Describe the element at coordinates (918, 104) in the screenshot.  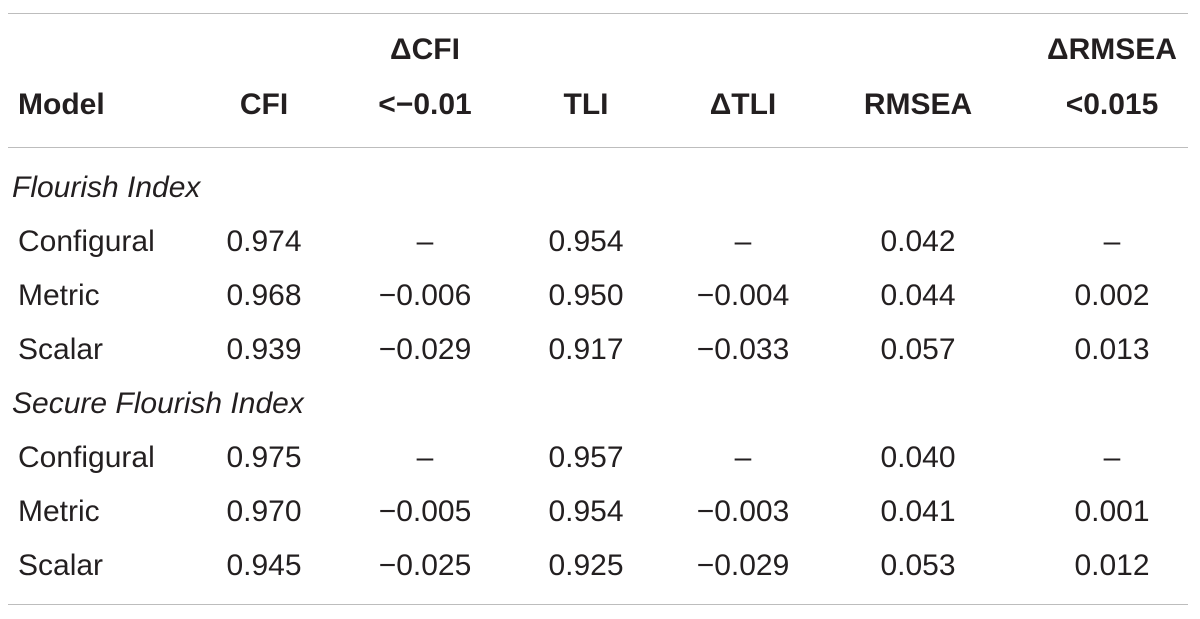
I see `header-rmsea: RMSEA` at that location.